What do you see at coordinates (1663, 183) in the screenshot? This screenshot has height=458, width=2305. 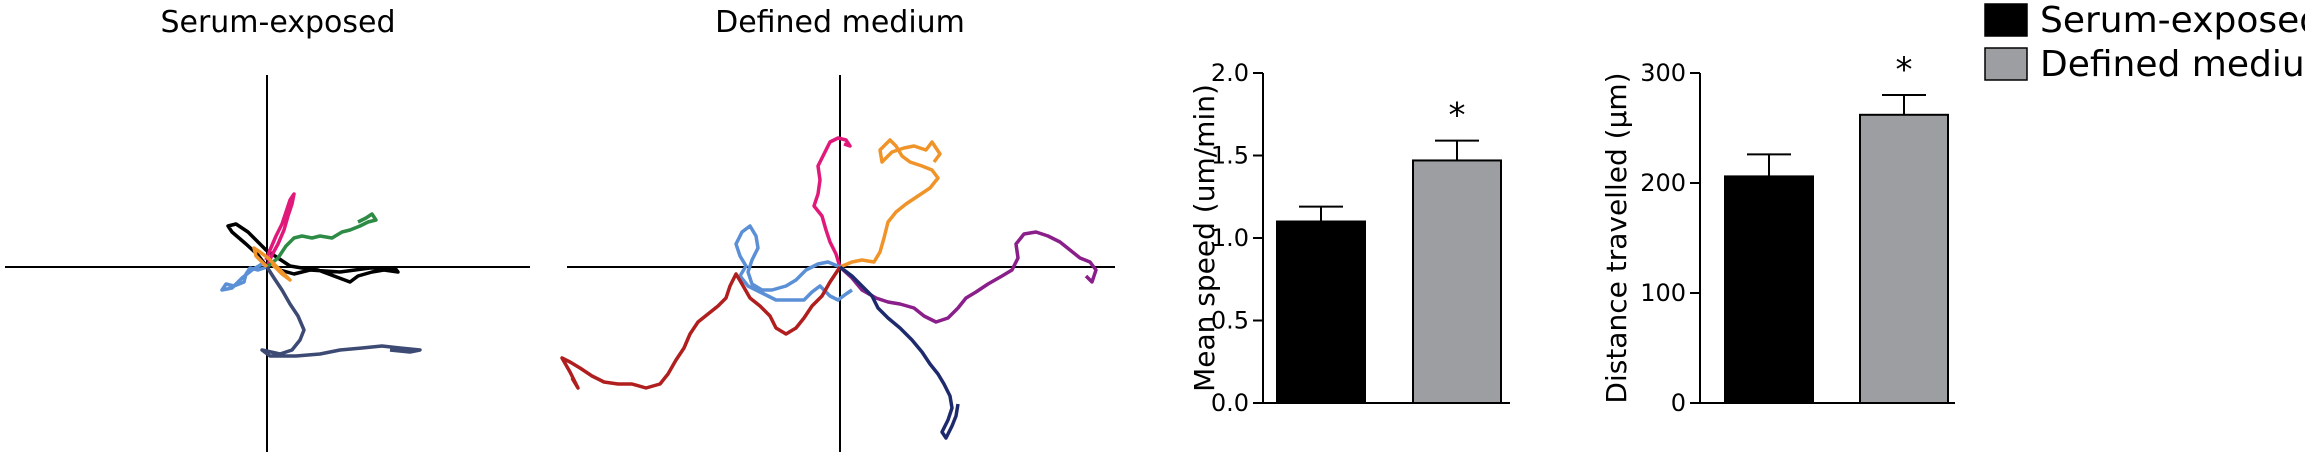 I see `y-tick-label: 200` at bounding box center [1663, 183].